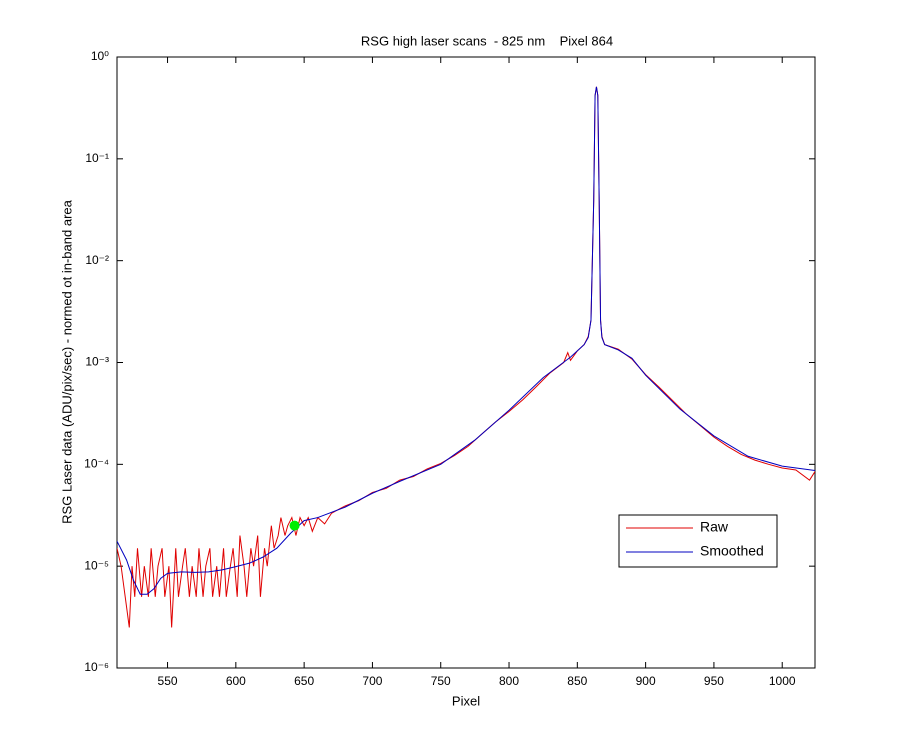 The width and height of the screenshot is (900, 750). Describe the element at coordinates (168, 681) in the screenshot. I see `x-tick-label: 550` at that location.